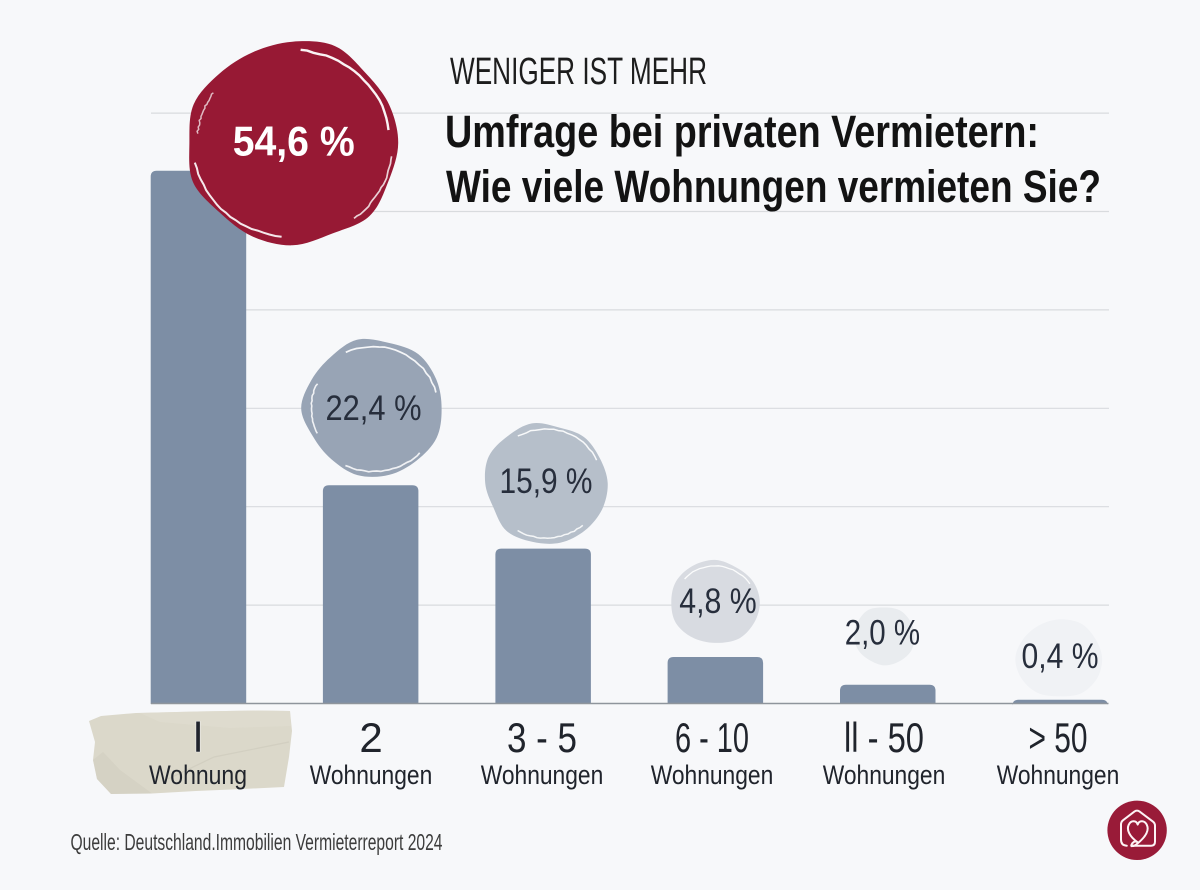 This screenshot has height=890, width=1200. What do you see at coordinates (197, 737) in the screenshot?
I see `svg-text: l` at bounding box center [197, 737].